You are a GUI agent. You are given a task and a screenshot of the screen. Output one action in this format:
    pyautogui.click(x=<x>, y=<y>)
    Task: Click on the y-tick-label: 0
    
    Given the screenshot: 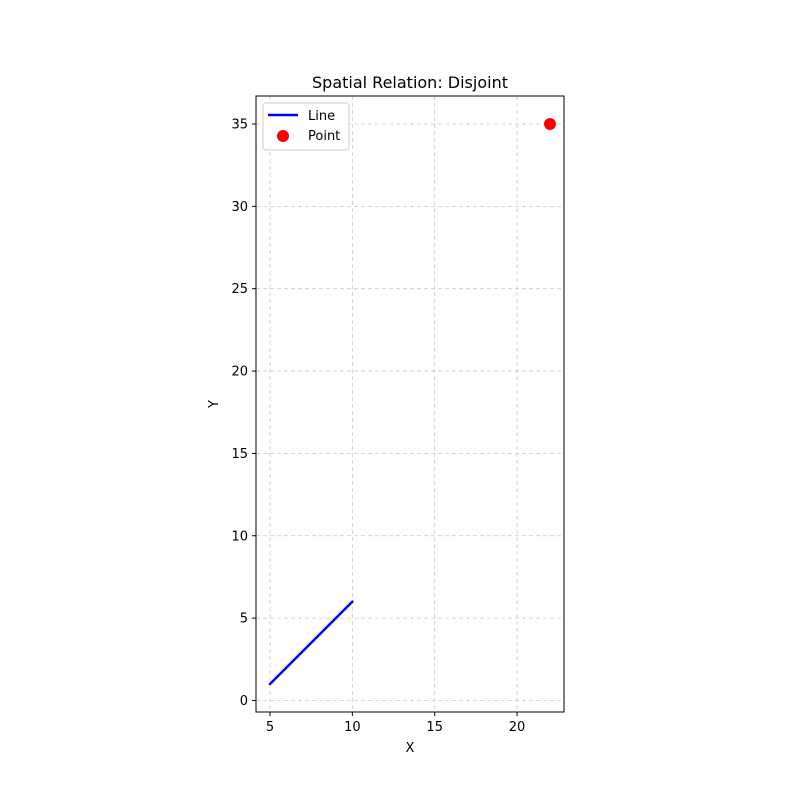 What is the action you would take?
    pyautogui.click(x=244, y=701)
    